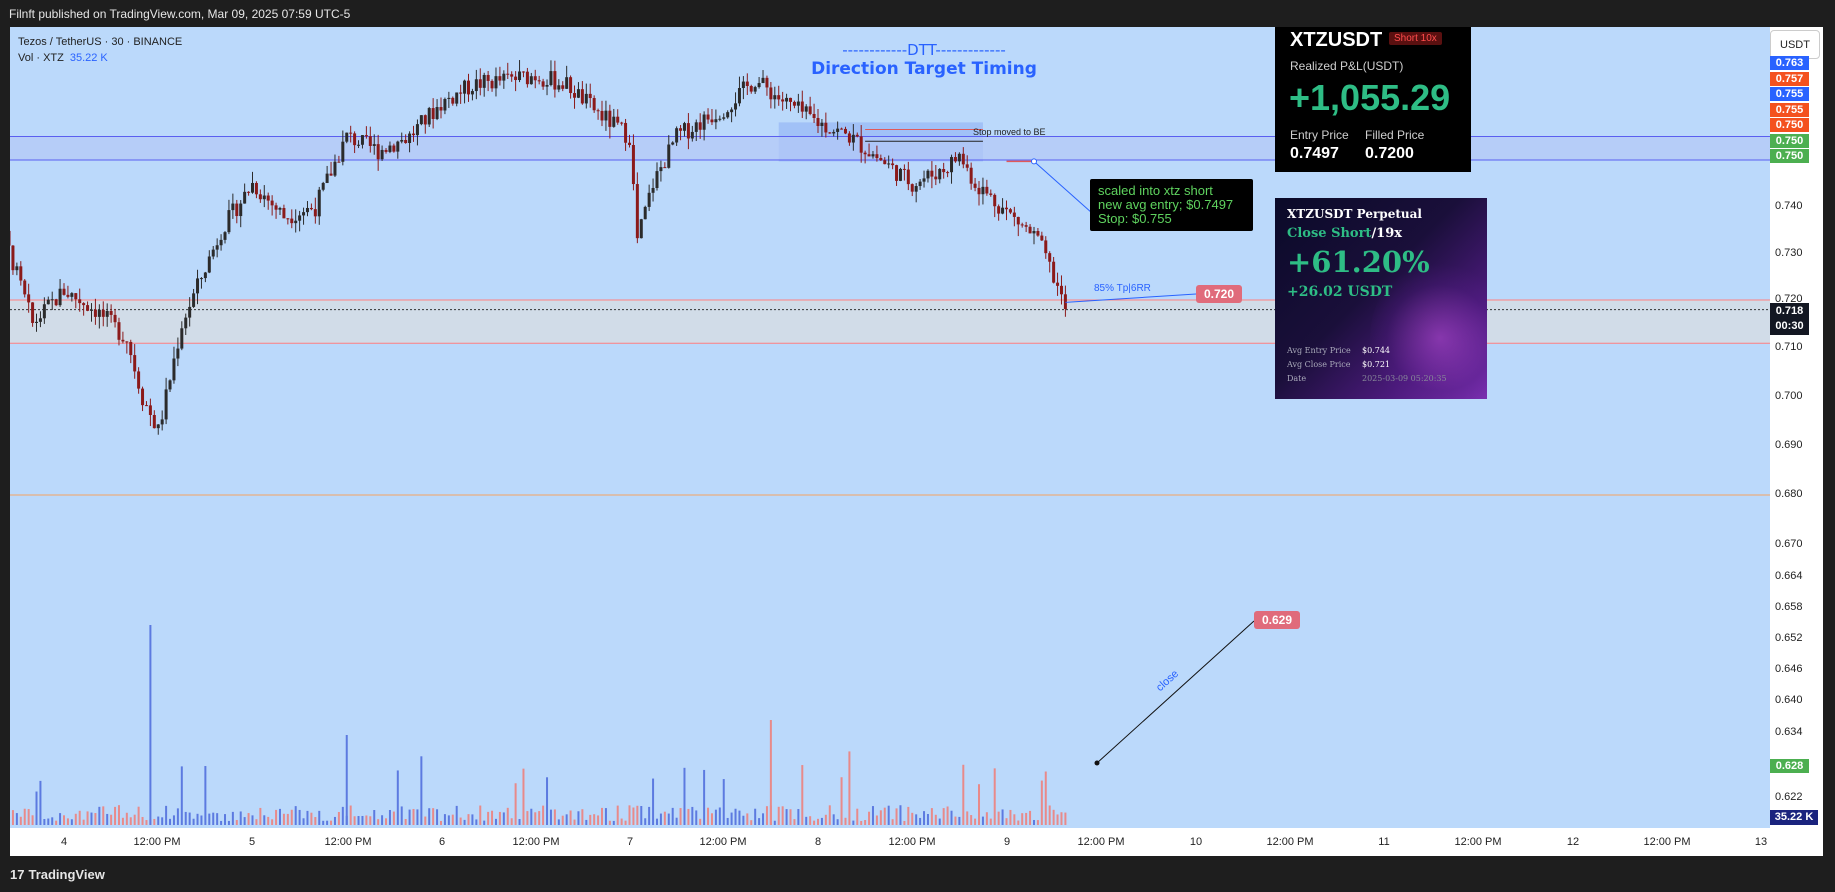  What do you see at coordinates (924, 69) in the screenshot?
I see `dtt-line2: Direction Target Timing` at bounding box center [924, 69].